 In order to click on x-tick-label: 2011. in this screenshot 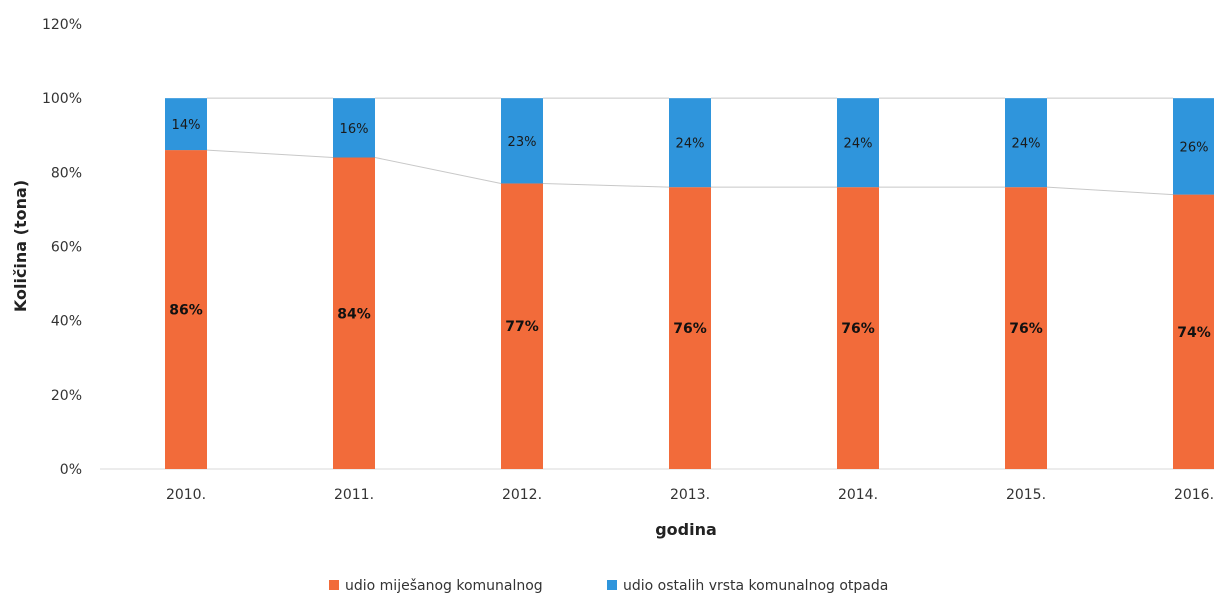, I will do `click(354, 495)`.